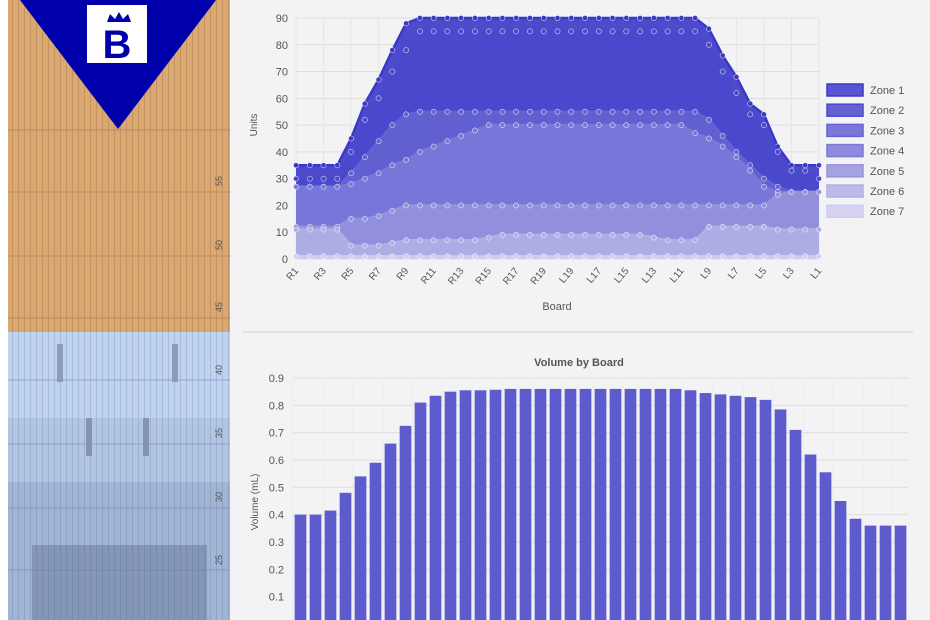  What do you see at coordinates (566, 276) in the screenshot?
I see `zone-x-tick: L19` at bounding box center [566, 276].